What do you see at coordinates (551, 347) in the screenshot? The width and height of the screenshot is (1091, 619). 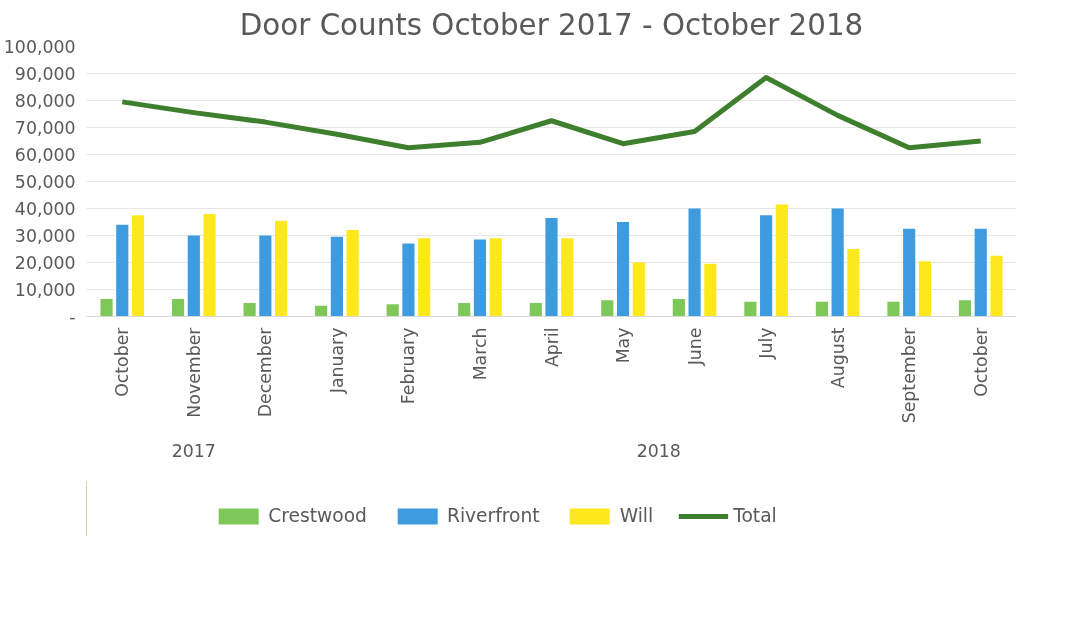 I see `x-tick-label: April` at bounding box center [551, 347].